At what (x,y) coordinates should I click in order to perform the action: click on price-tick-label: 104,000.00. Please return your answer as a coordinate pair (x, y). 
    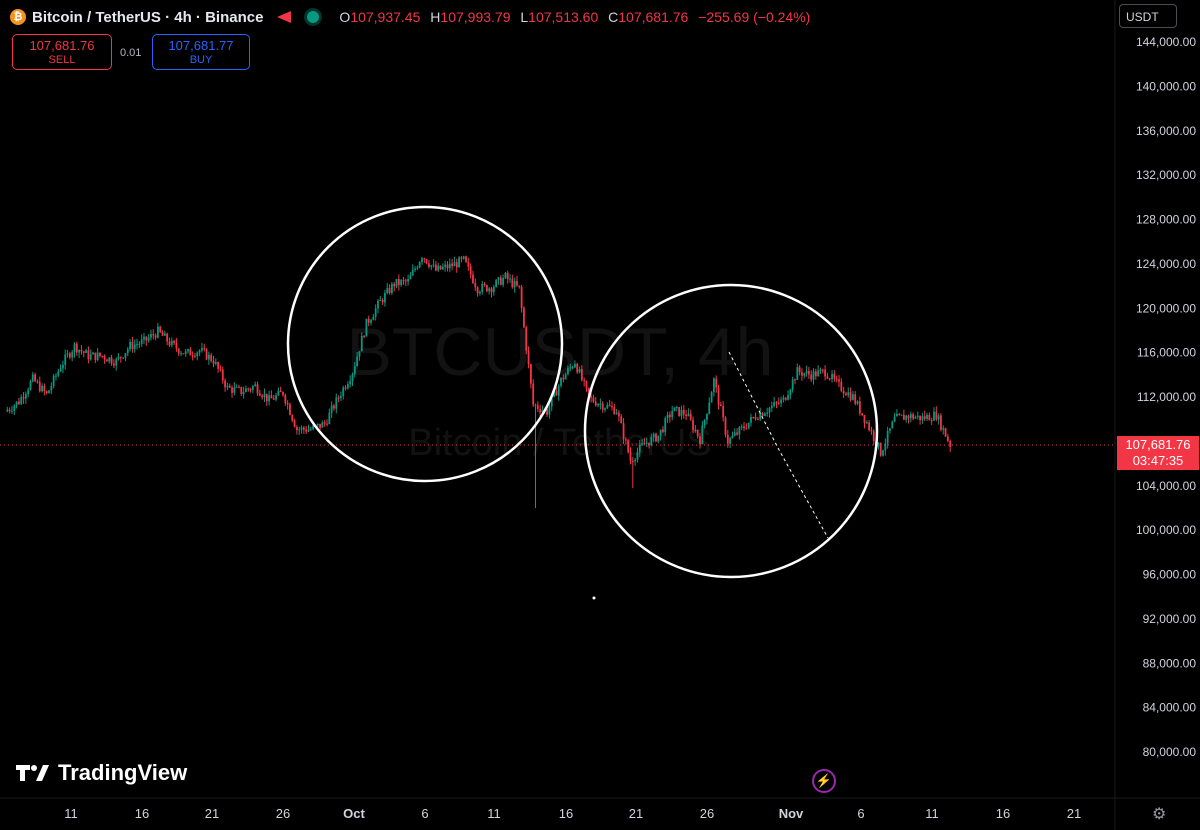
    Looking at the image, I should click on (1166, 486).